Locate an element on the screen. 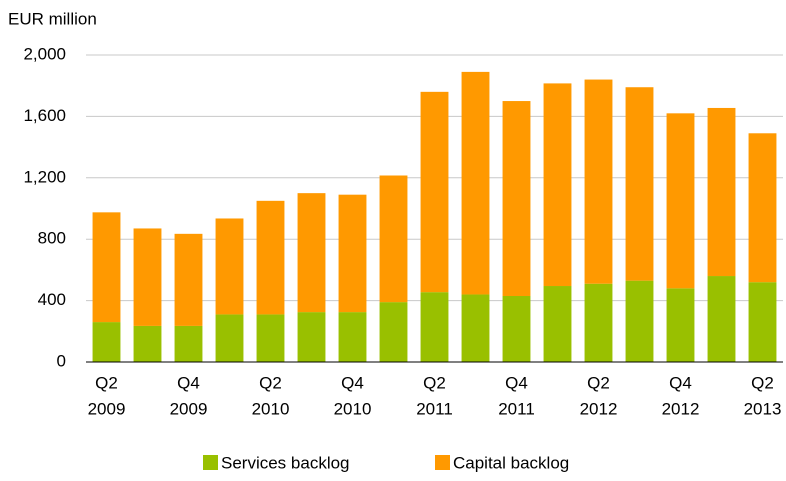 The width and height of the screenshot is (786, 481). y-axis-label: EUR million is located at coordinates (52, 18).